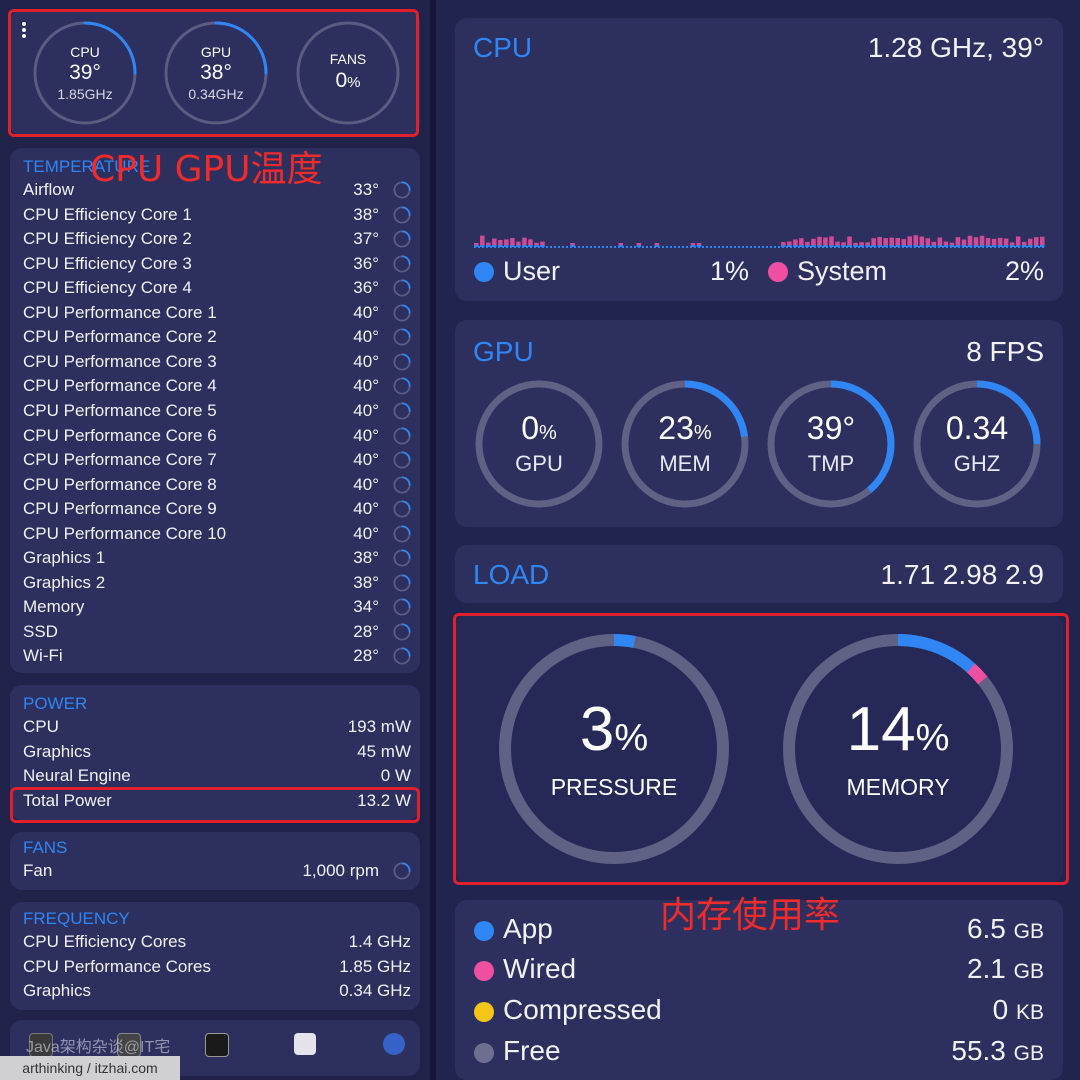 This screenshot has width=1080, height=1080. What do you see at coordinates (85, 51) in the screenshot?
I see `cpu-gauge-label: CPU` at bounding box center [85, 51].